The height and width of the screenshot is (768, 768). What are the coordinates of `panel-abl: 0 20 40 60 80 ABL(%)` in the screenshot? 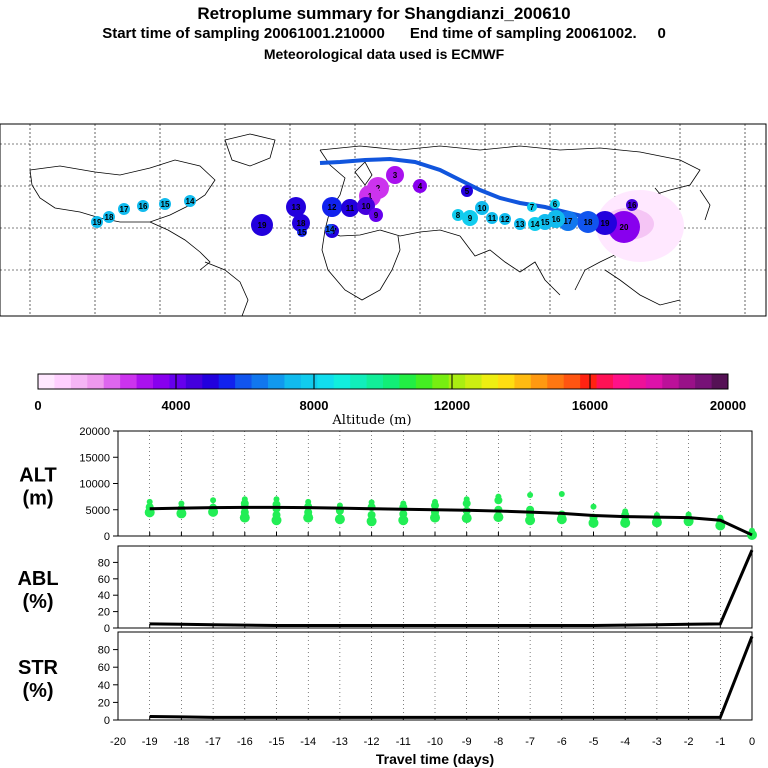 It's located at (385, 590).